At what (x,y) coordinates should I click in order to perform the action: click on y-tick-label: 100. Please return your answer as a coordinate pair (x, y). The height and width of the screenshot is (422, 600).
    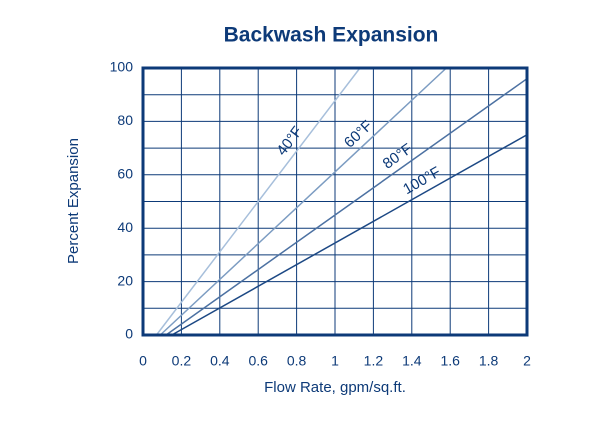
    Looking at the image, I should click on (122, 67).